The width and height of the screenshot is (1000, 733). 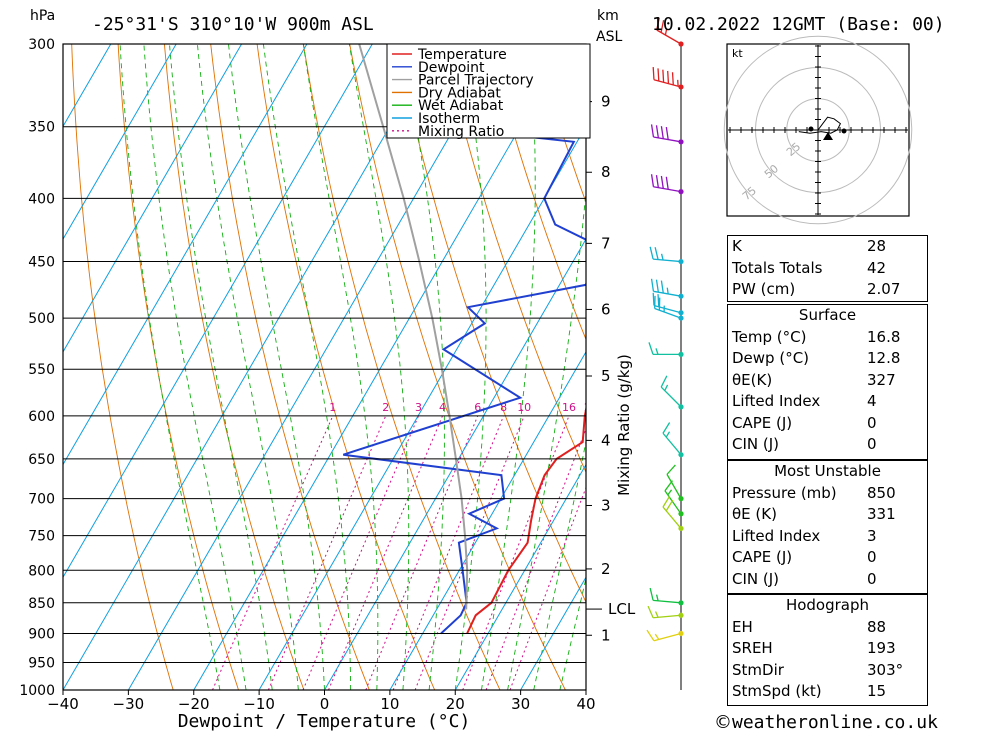 I want to click on hodograph-stats-row: EH 88, so click(x=827, y=628).